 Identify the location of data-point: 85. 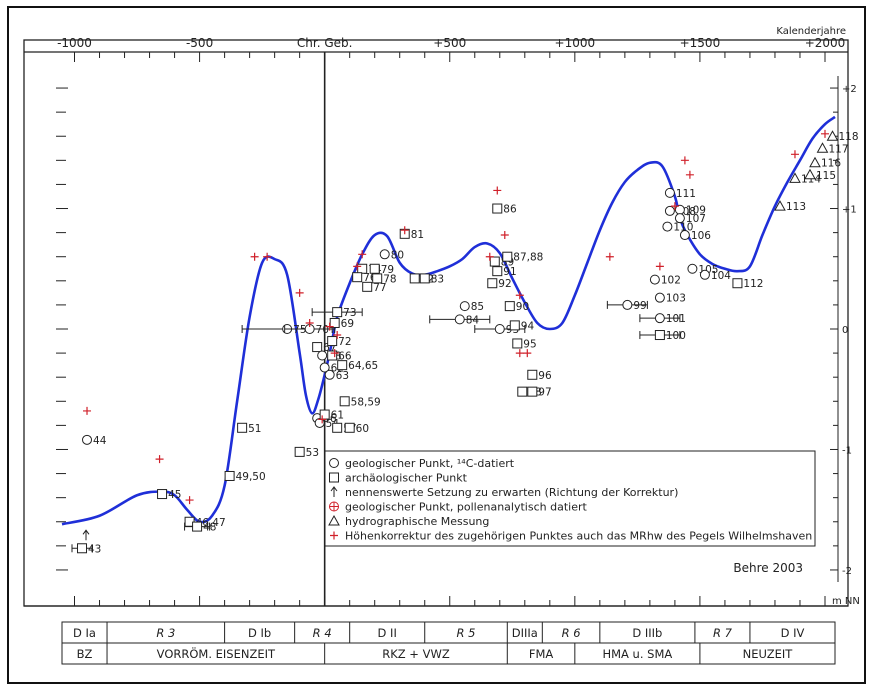
(471, 307).